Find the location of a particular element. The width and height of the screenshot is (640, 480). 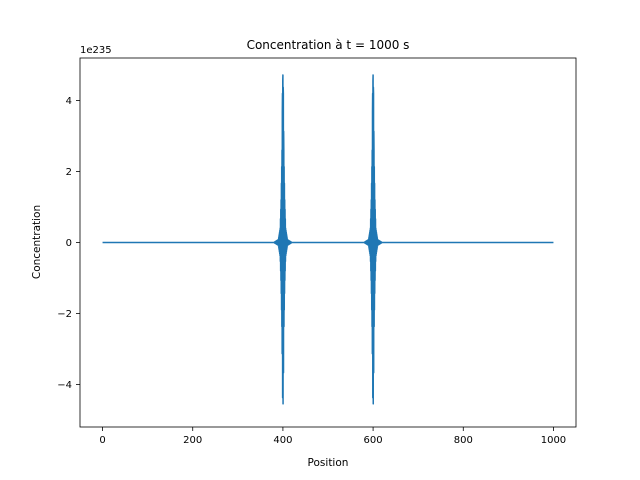

x-tick-label: 800 is located at coordinates (463, 440).